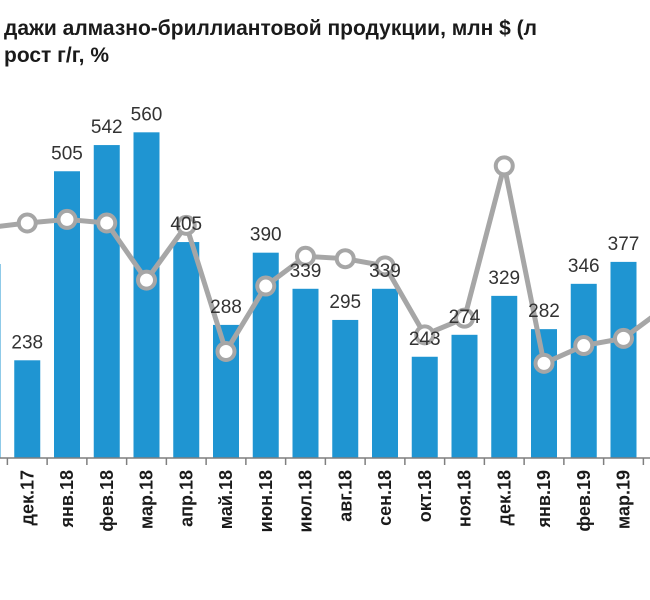 The width and height of the screenshot is (650, 600). Describe the element at coordinates (266, 235) in the screenshot. I see `bar-label: 390` at that location.